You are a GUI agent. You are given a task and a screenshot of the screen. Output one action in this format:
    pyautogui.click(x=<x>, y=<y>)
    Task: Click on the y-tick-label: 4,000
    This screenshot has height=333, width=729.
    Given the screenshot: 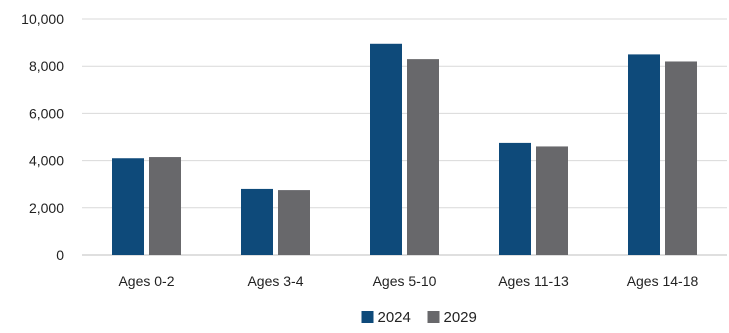 What is the action you would take?
    pyautogui.click(x=46, y=161)
    